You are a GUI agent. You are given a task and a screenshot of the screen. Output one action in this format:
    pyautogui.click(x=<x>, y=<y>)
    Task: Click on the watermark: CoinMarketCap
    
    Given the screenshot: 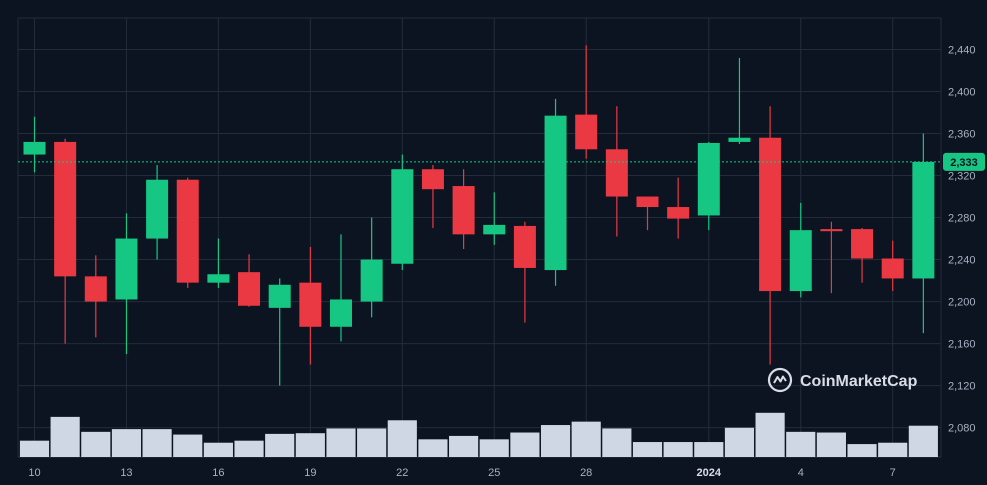 What is the action you would take?
    pyautogui.click(x=842, y=380)
    